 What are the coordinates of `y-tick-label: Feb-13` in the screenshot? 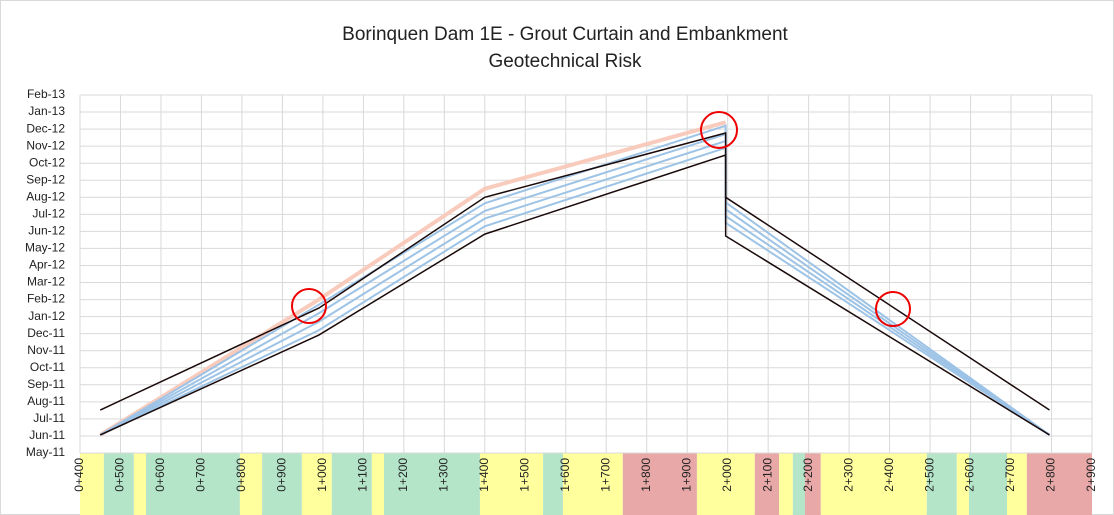 It's located at (46, 94).